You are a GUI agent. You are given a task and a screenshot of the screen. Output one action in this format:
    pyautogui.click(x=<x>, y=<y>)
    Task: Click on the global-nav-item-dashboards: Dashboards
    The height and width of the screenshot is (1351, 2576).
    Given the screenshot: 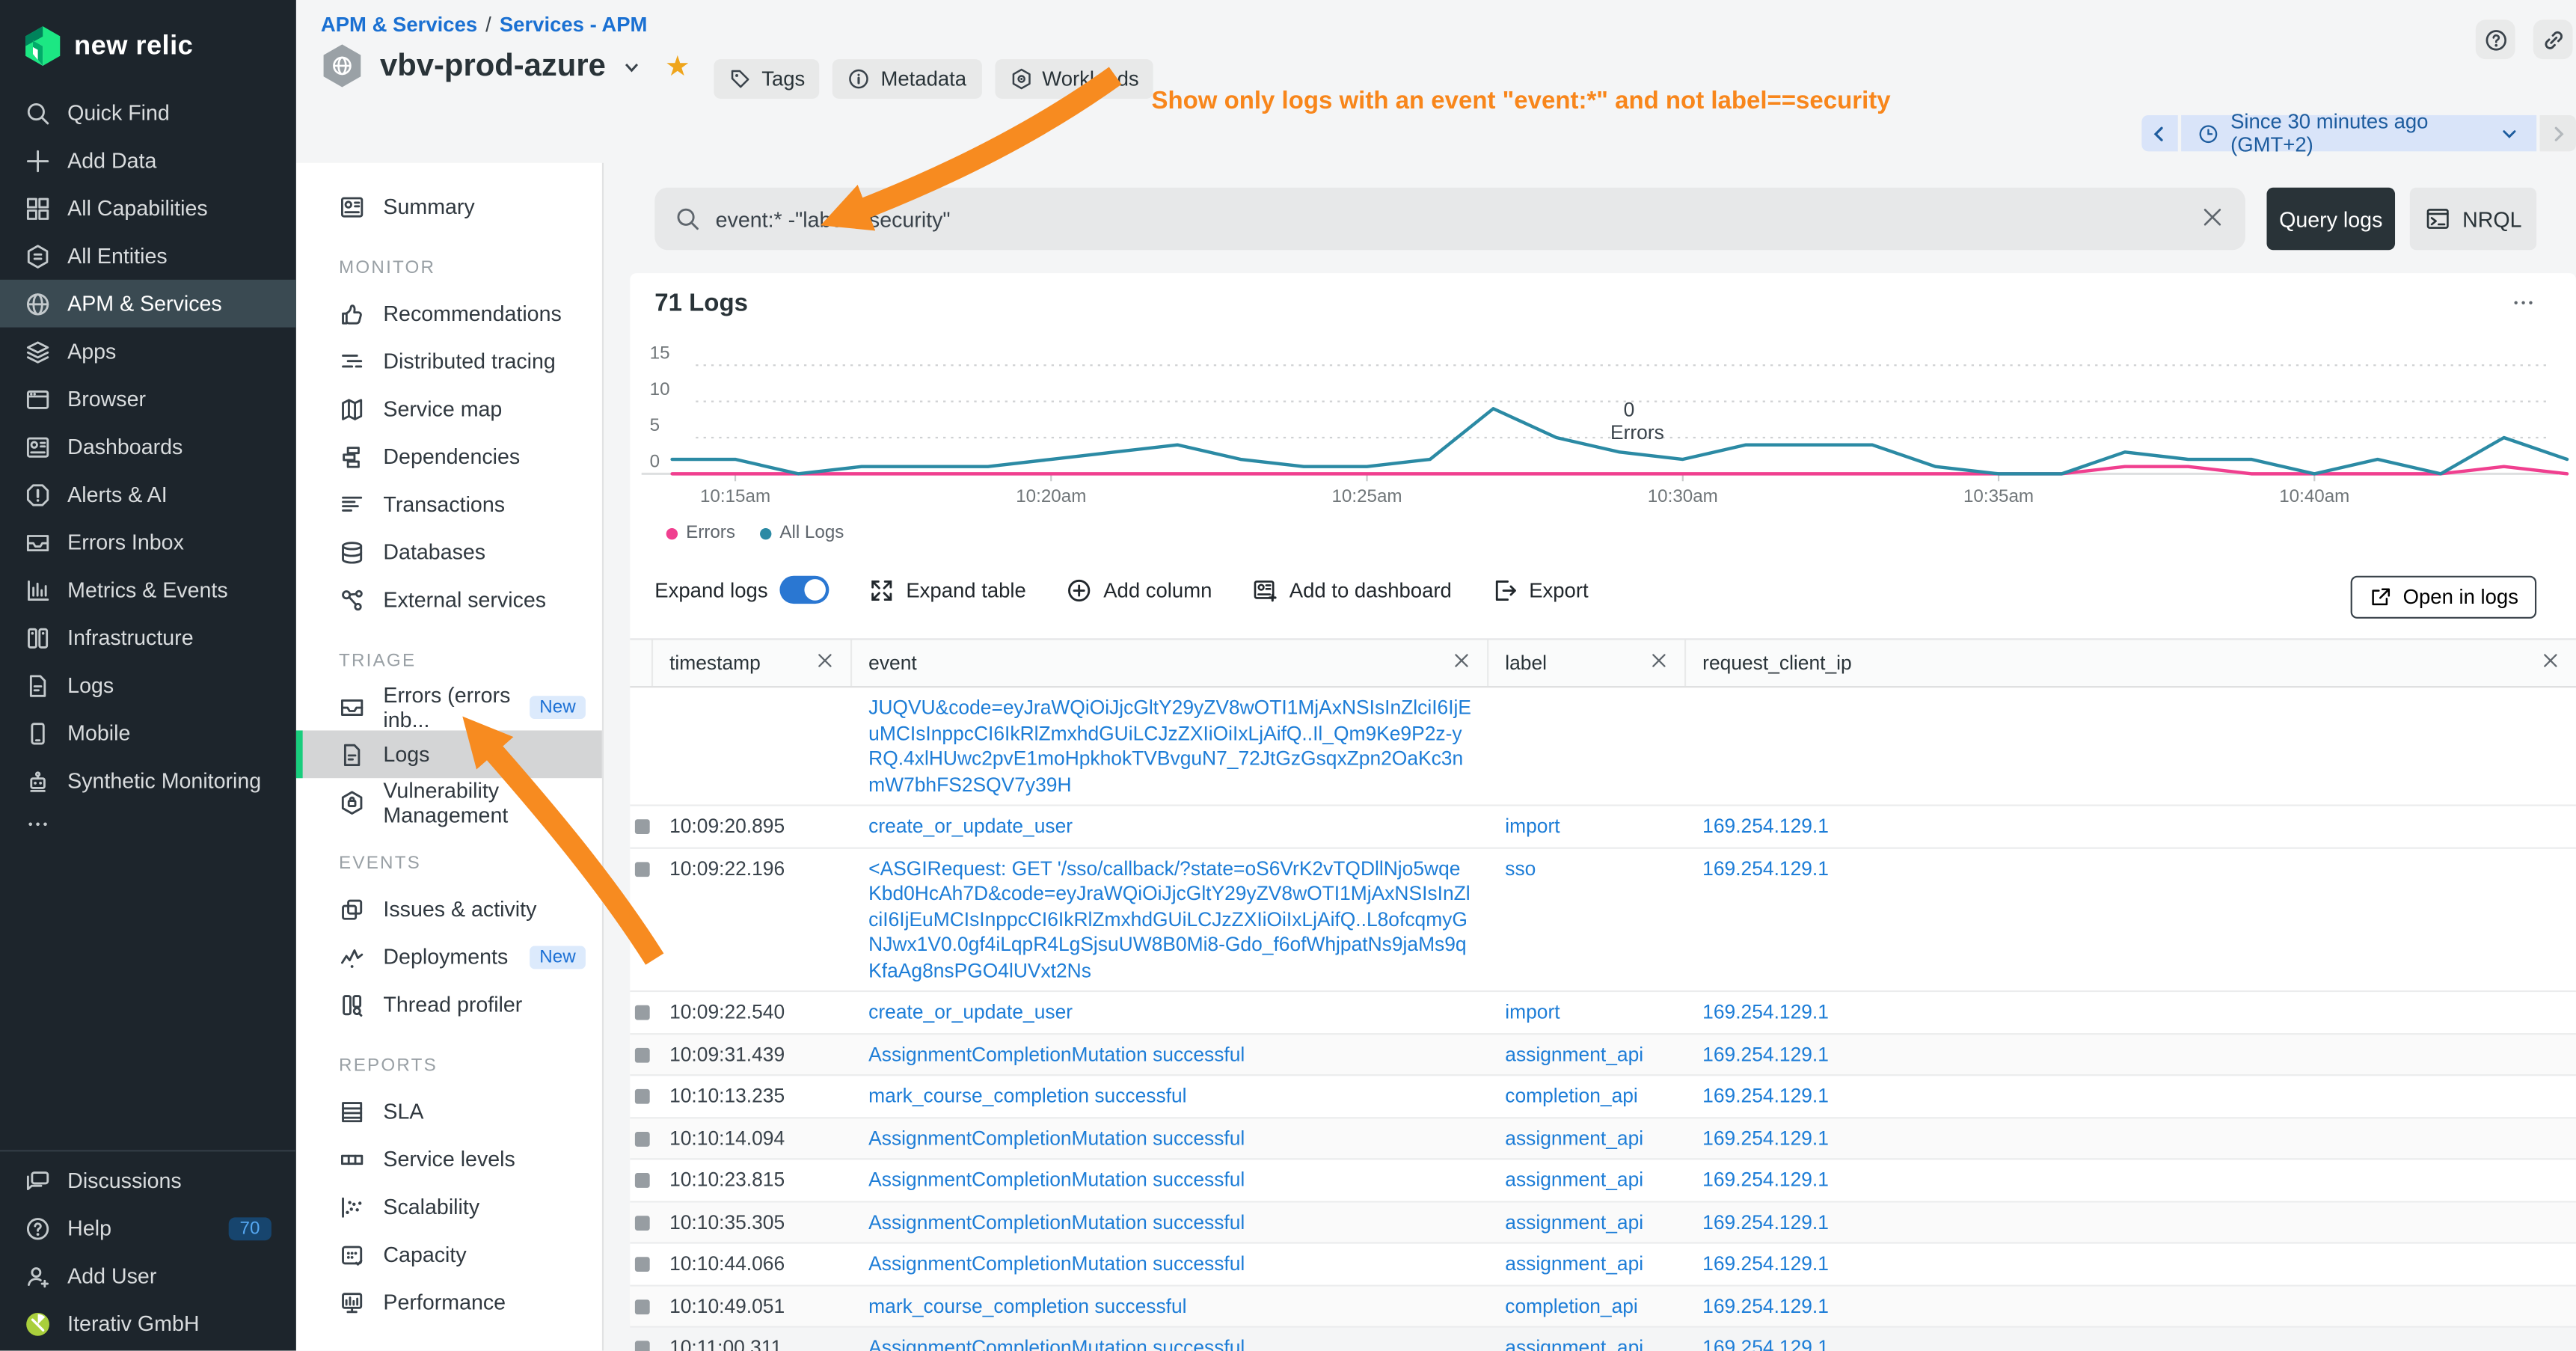 What is the action you would take?
    pyautogui.click(x=148, y=447)
    